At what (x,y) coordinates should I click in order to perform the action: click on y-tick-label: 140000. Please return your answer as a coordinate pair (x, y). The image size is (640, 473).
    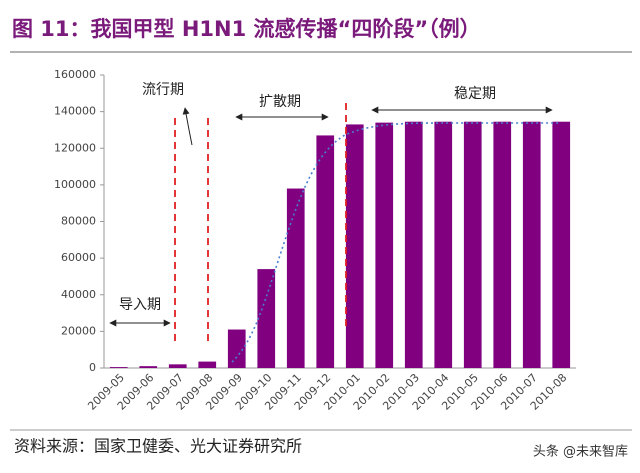
    Looking at the image, I should click on (75, 111).